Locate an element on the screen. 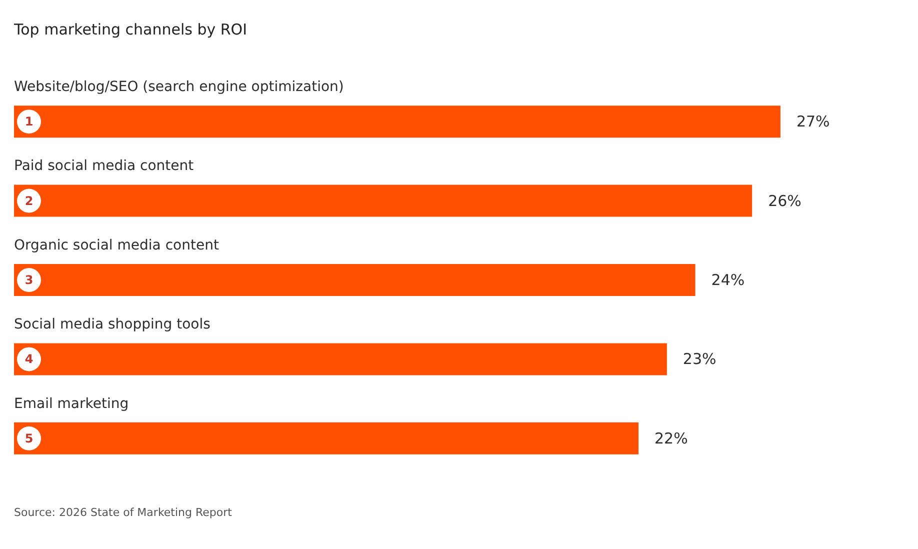 The height and width of the screenshot is (549, 918). annotation: 4 is located at coordinates (29, 359).